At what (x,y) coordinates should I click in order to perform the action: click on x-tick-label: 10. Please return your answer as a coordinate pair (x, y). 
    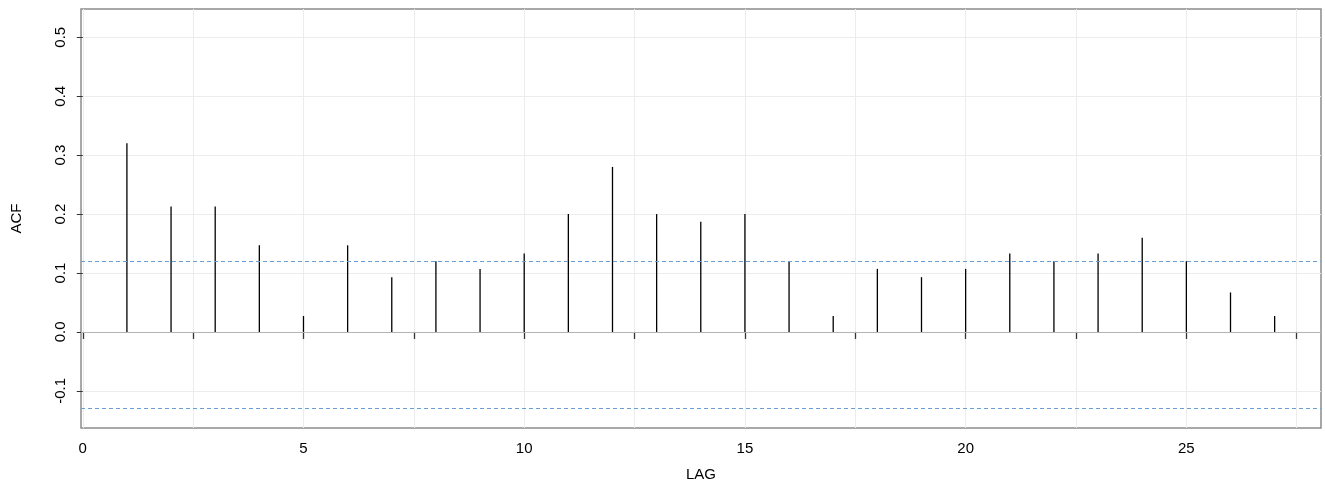
    Looking at the image, I should click on (524, 447).